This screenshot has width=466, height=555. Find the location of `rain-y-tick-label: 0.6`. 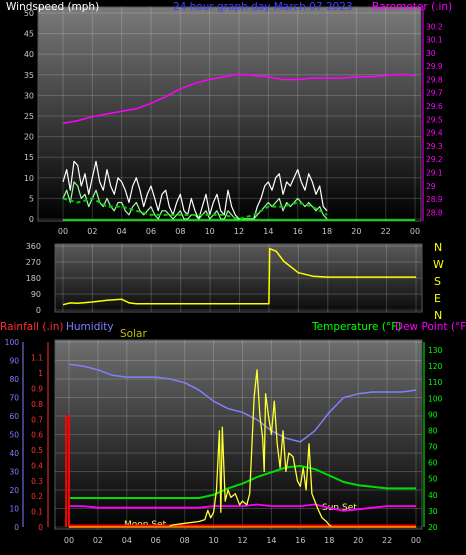

rain-y-tick-label: 0.6 is located at coordinates (37, 435).